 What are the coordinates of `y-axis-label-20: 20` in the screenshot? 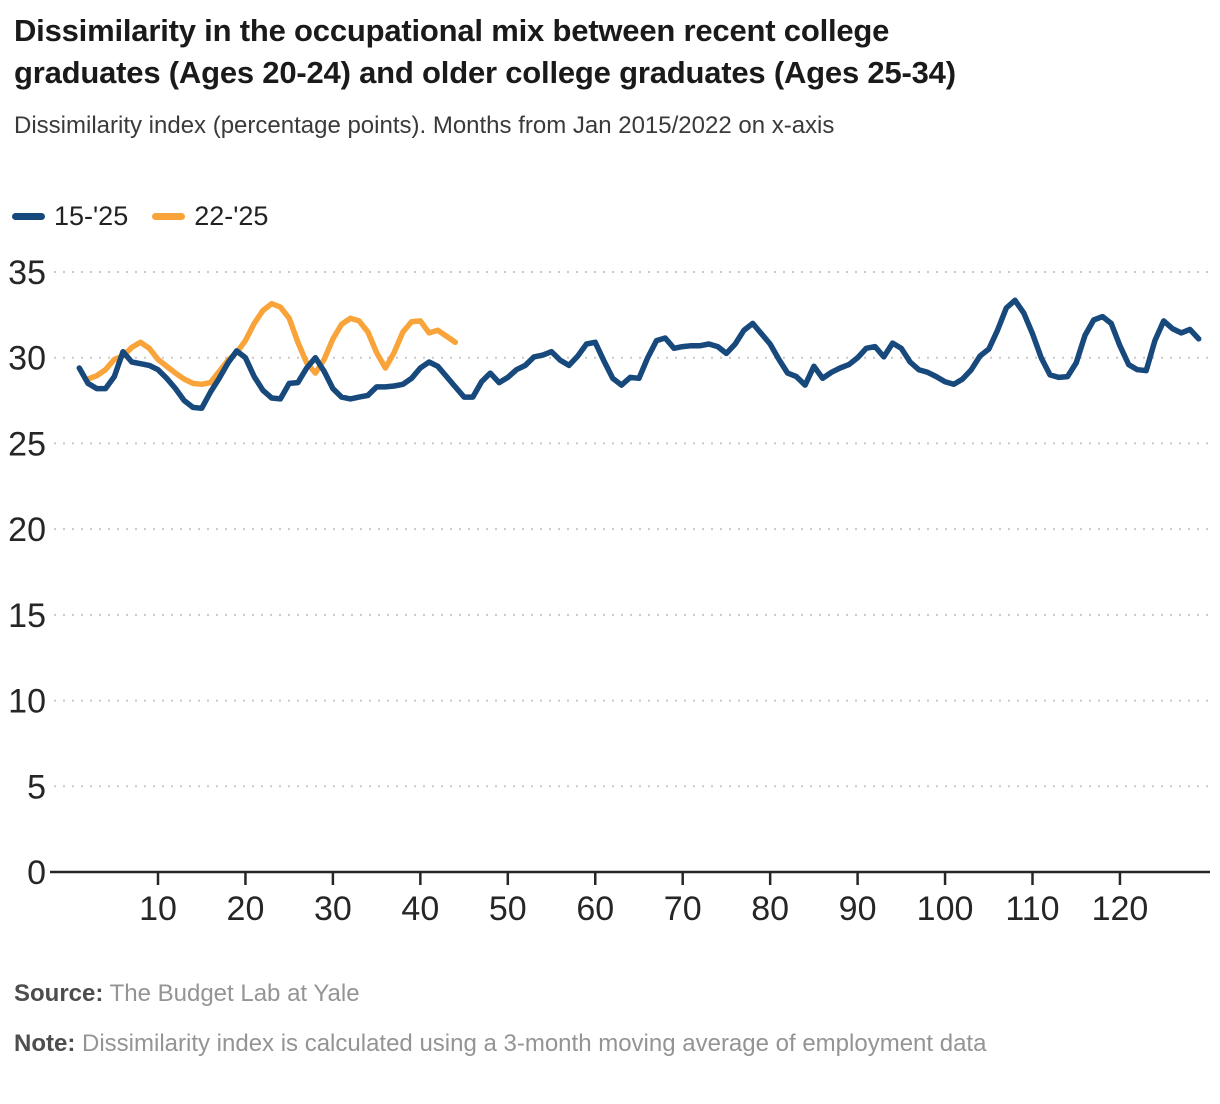 It's located at (27, 530).